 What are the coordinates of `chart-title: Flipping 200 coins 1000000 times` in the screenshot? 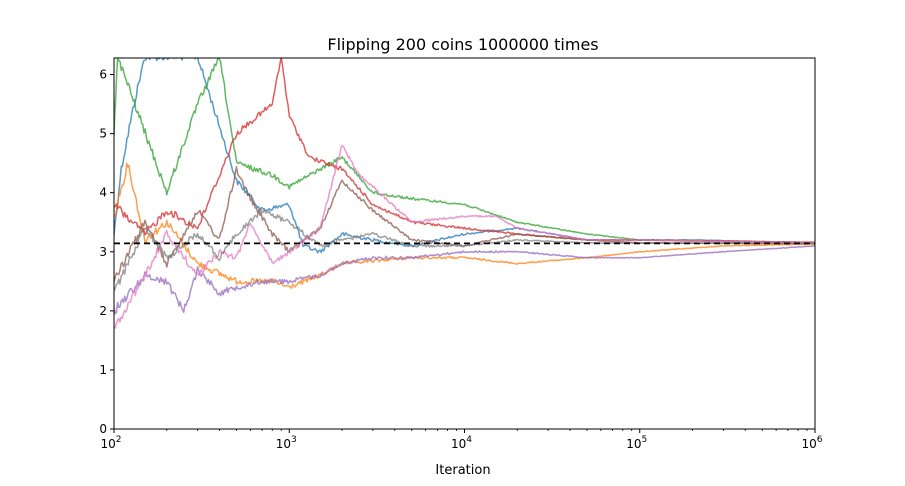 It's located at (462, 44).